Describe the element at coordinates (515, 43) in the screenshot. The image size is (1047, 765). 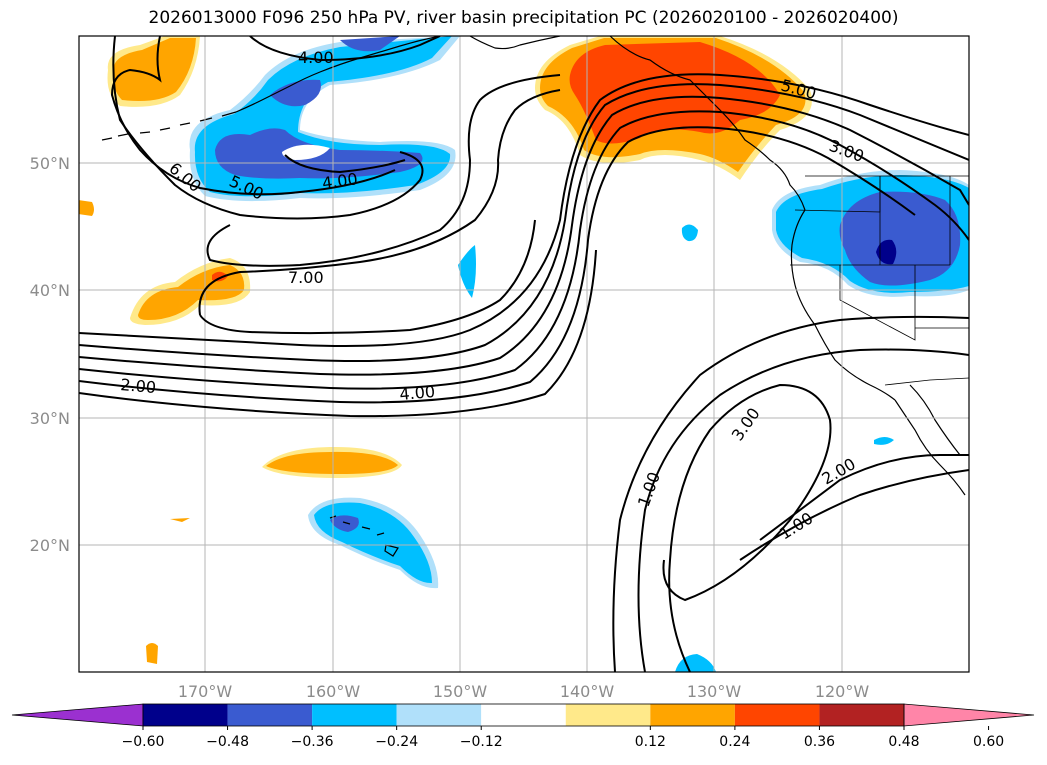
I see `kenai-coast` at that location.